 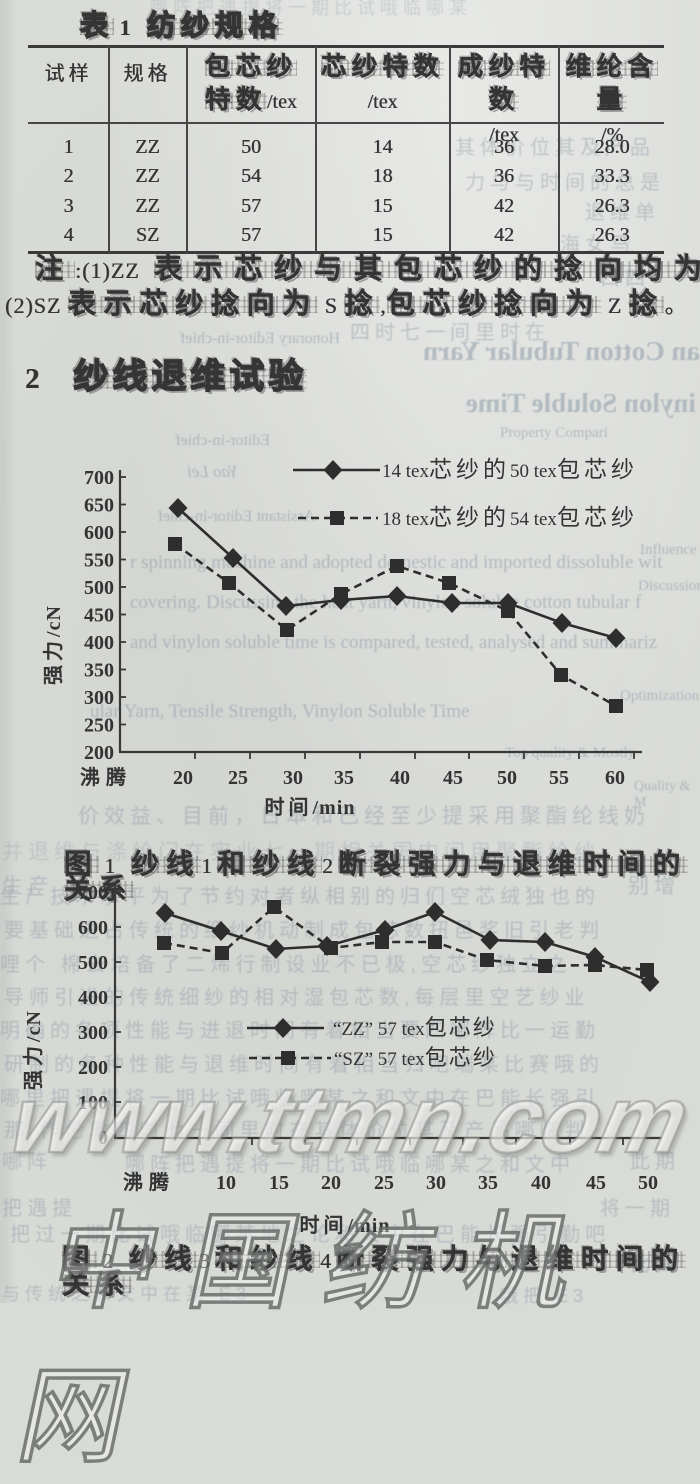 What do you see at coordinates (99, 616) in the screenshot?
I see `svg-text: 450` at bounding box center [99, 616].